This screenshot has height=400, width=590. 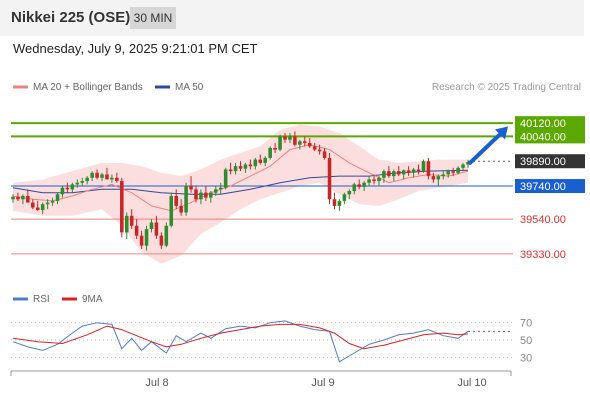 What do you see at coordinates (292, 18) in the screenshot?
I see `title-bar: Nikkei 225 (OSE) 30 MIN` at bounding box center [292, 18].